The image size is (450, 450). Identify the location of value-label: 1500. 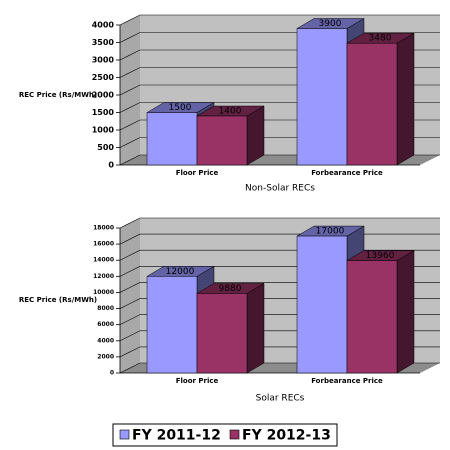
(180, 108).